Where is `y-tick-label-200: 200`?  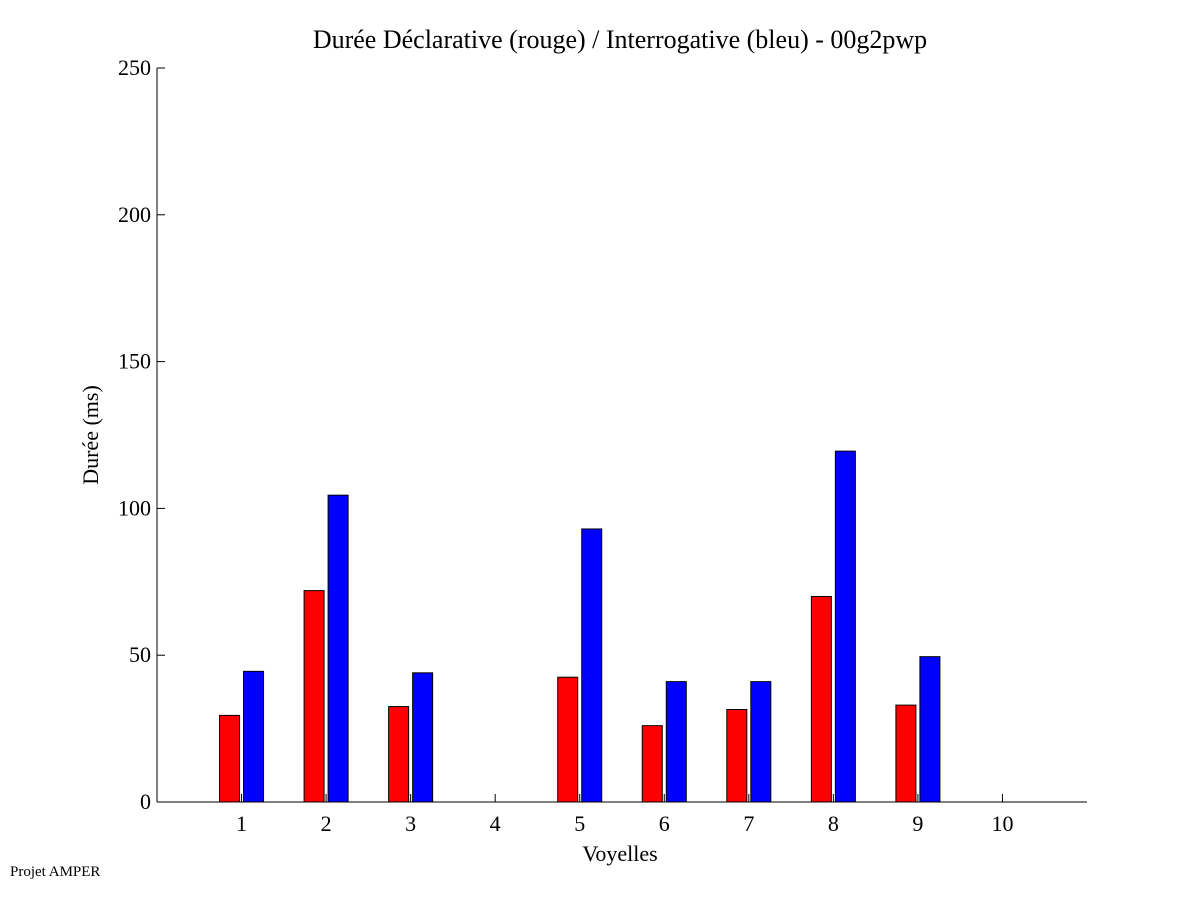 y-tick-label-200: 200 is located at coordinates (134, 214).